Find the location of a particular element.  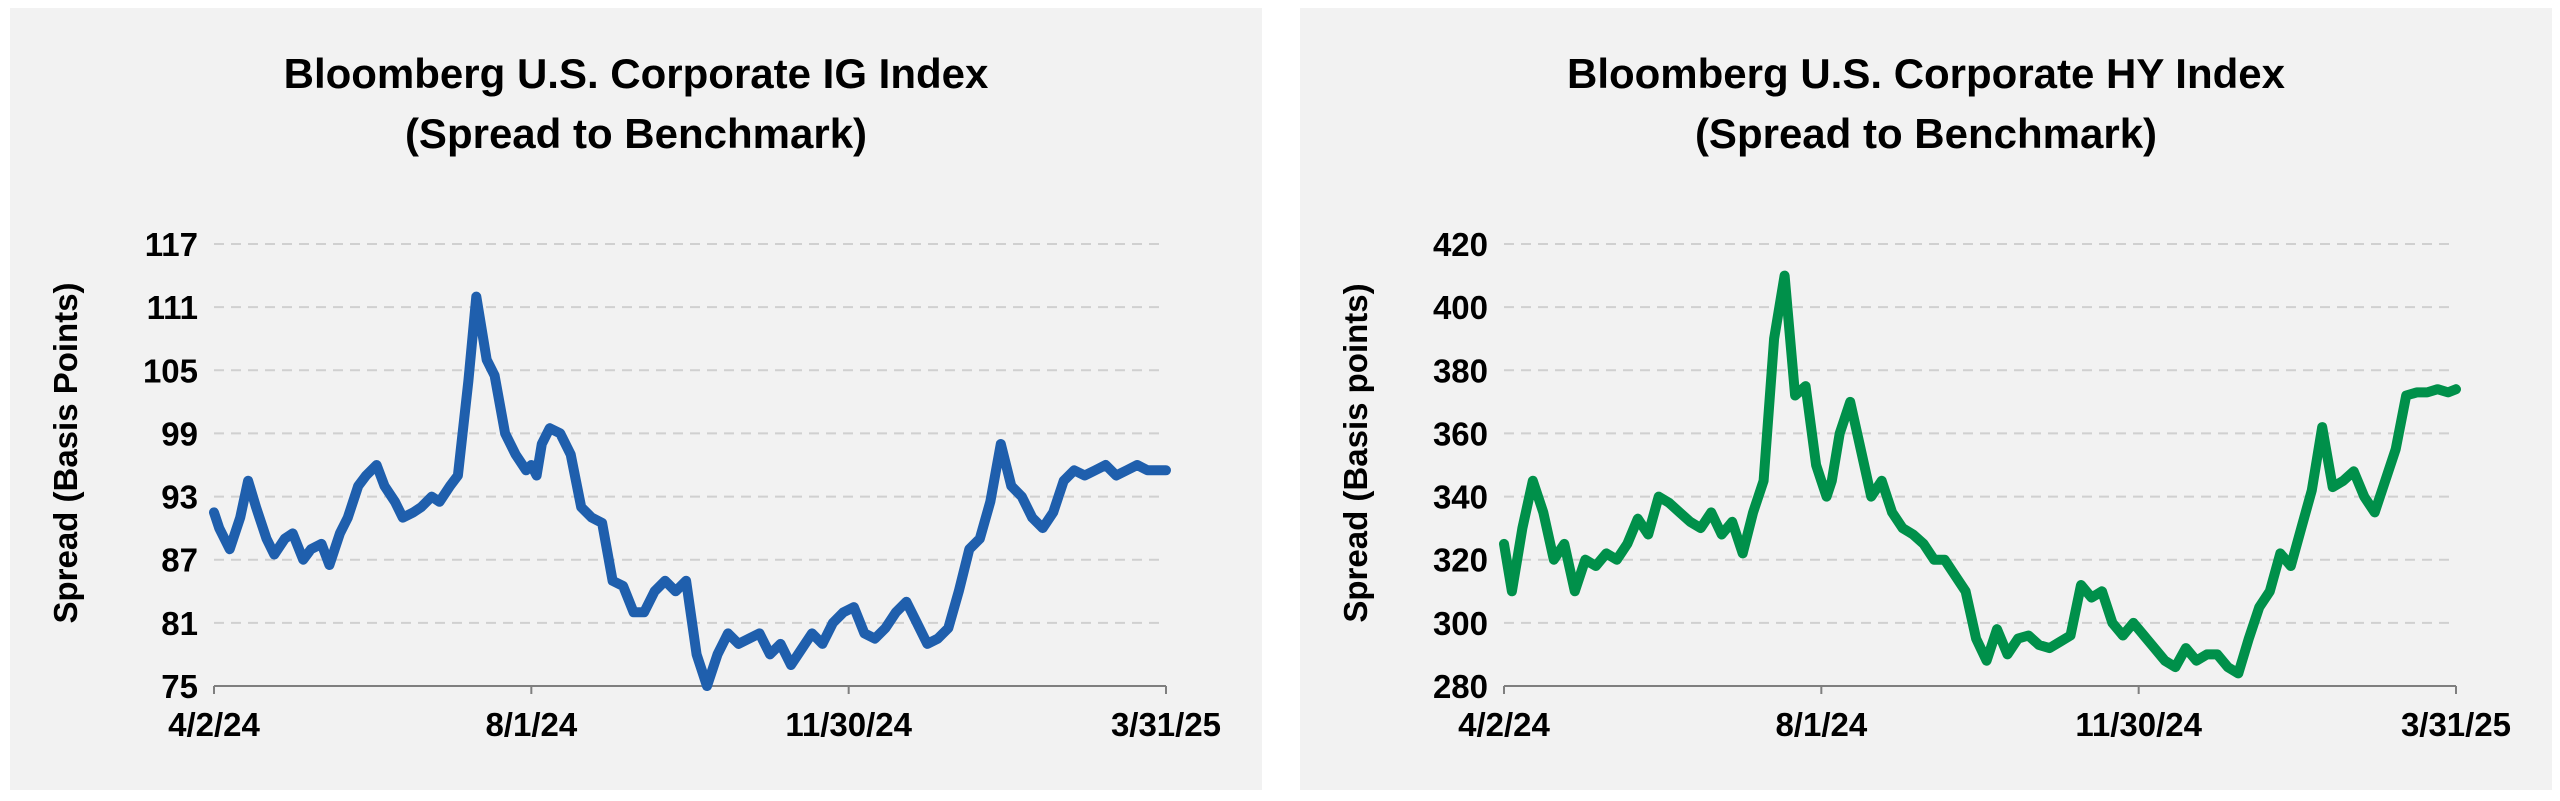

y-tick-label: 117 is located at coordinates (171, 244).